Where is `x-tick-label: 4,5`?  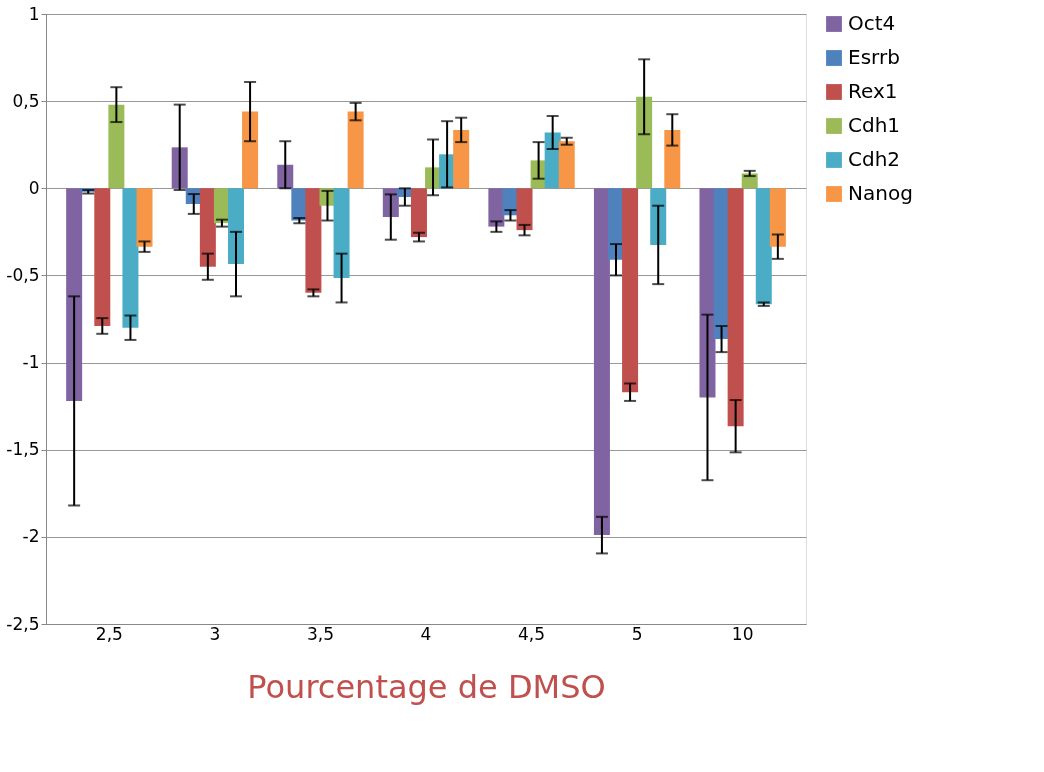 x-tick-label: 4,5 is located at coordinates (532, 633).